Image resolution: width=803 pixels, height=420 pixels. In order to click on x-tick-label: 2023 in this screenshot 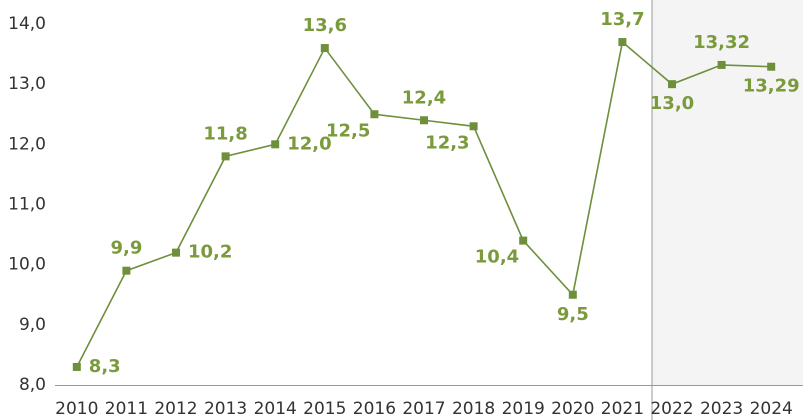, I will do `click(721, 409)`.